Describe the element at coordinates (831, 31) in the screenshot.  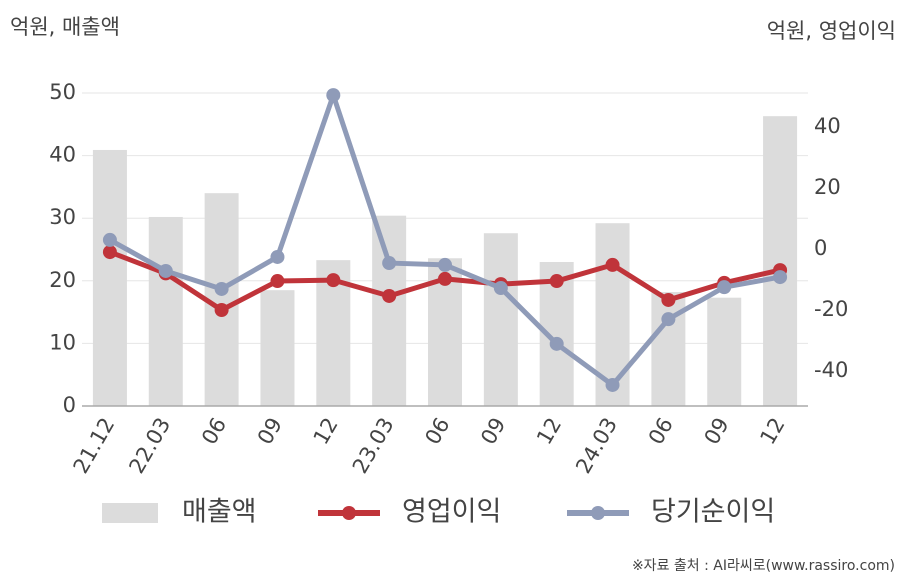
I see `y2-axis-label: 억원, 영업이익` at that location.